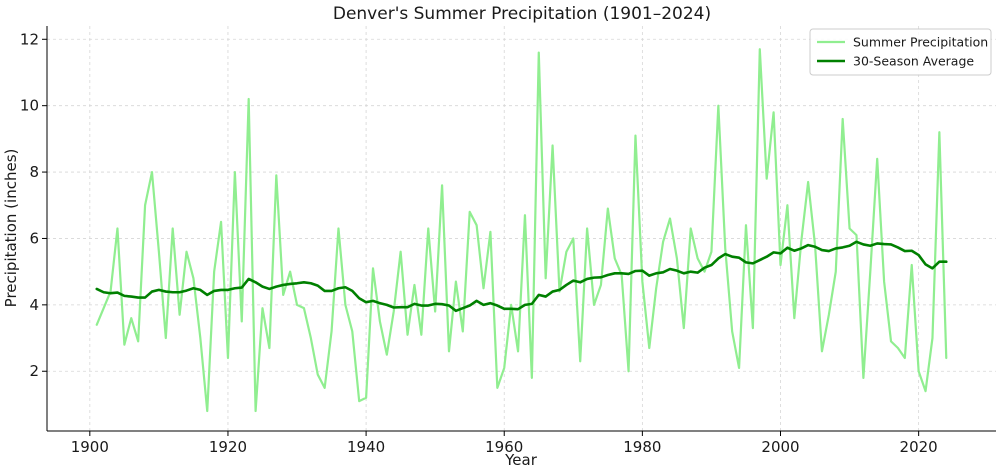 This screenshot has height=472, width=1000. I want to click on x-tick-label: 1960, so click(504, 447).